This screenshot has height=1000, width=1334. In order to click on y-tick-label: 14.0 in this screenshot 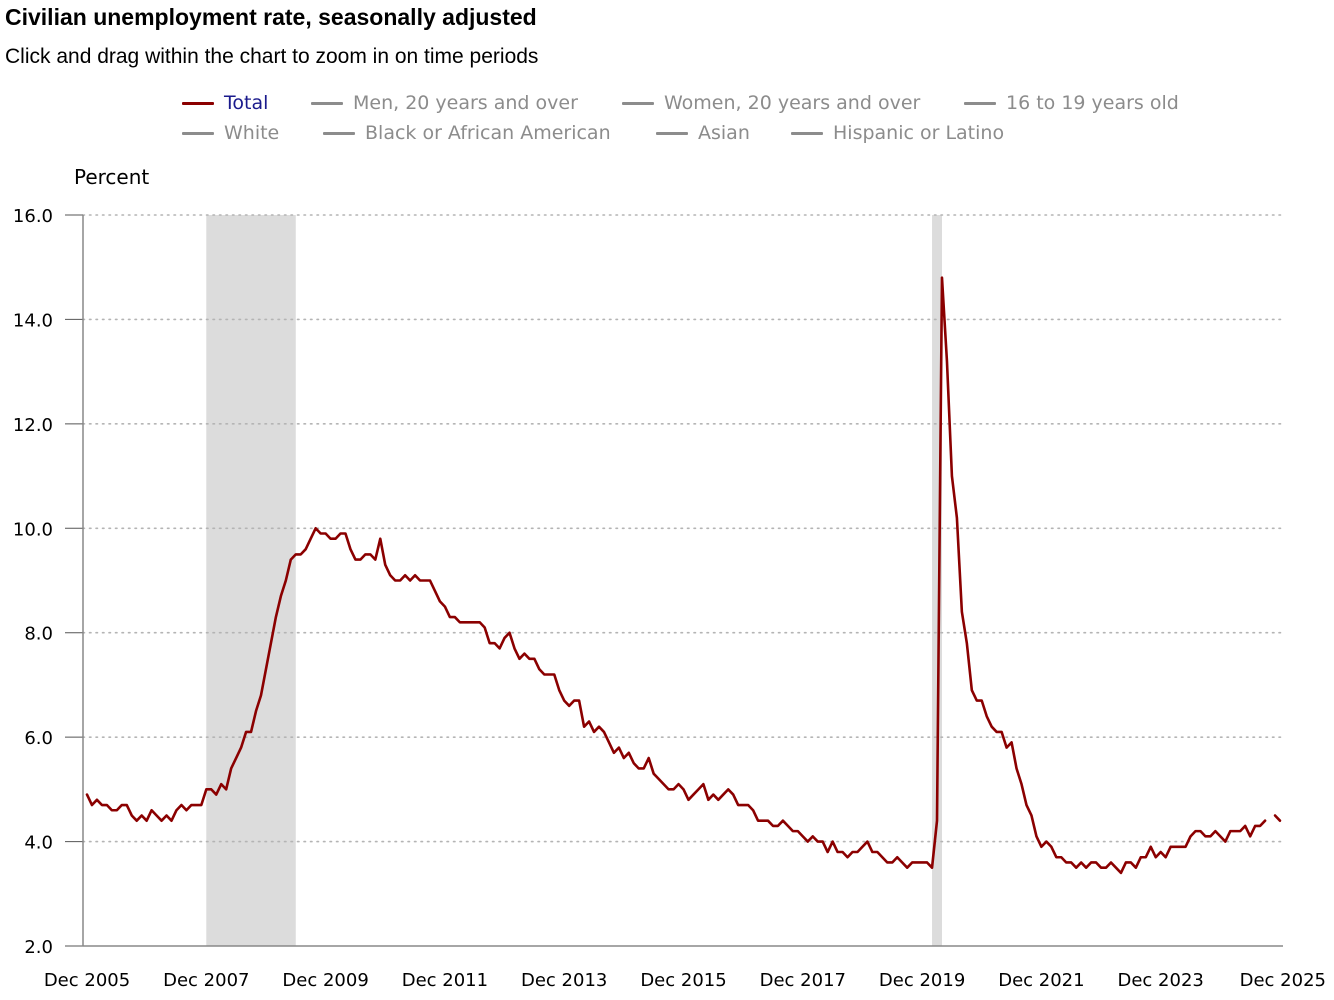, I will do `click(33, 320)`.